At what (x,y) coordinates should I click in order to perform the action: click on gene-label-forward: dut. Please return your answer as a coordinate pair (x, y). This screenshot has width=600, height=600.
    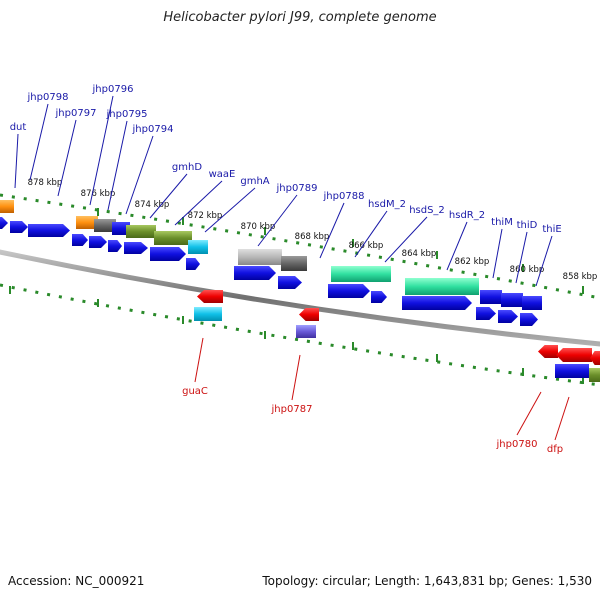
    Looking at the image, I should click on (18, 127).